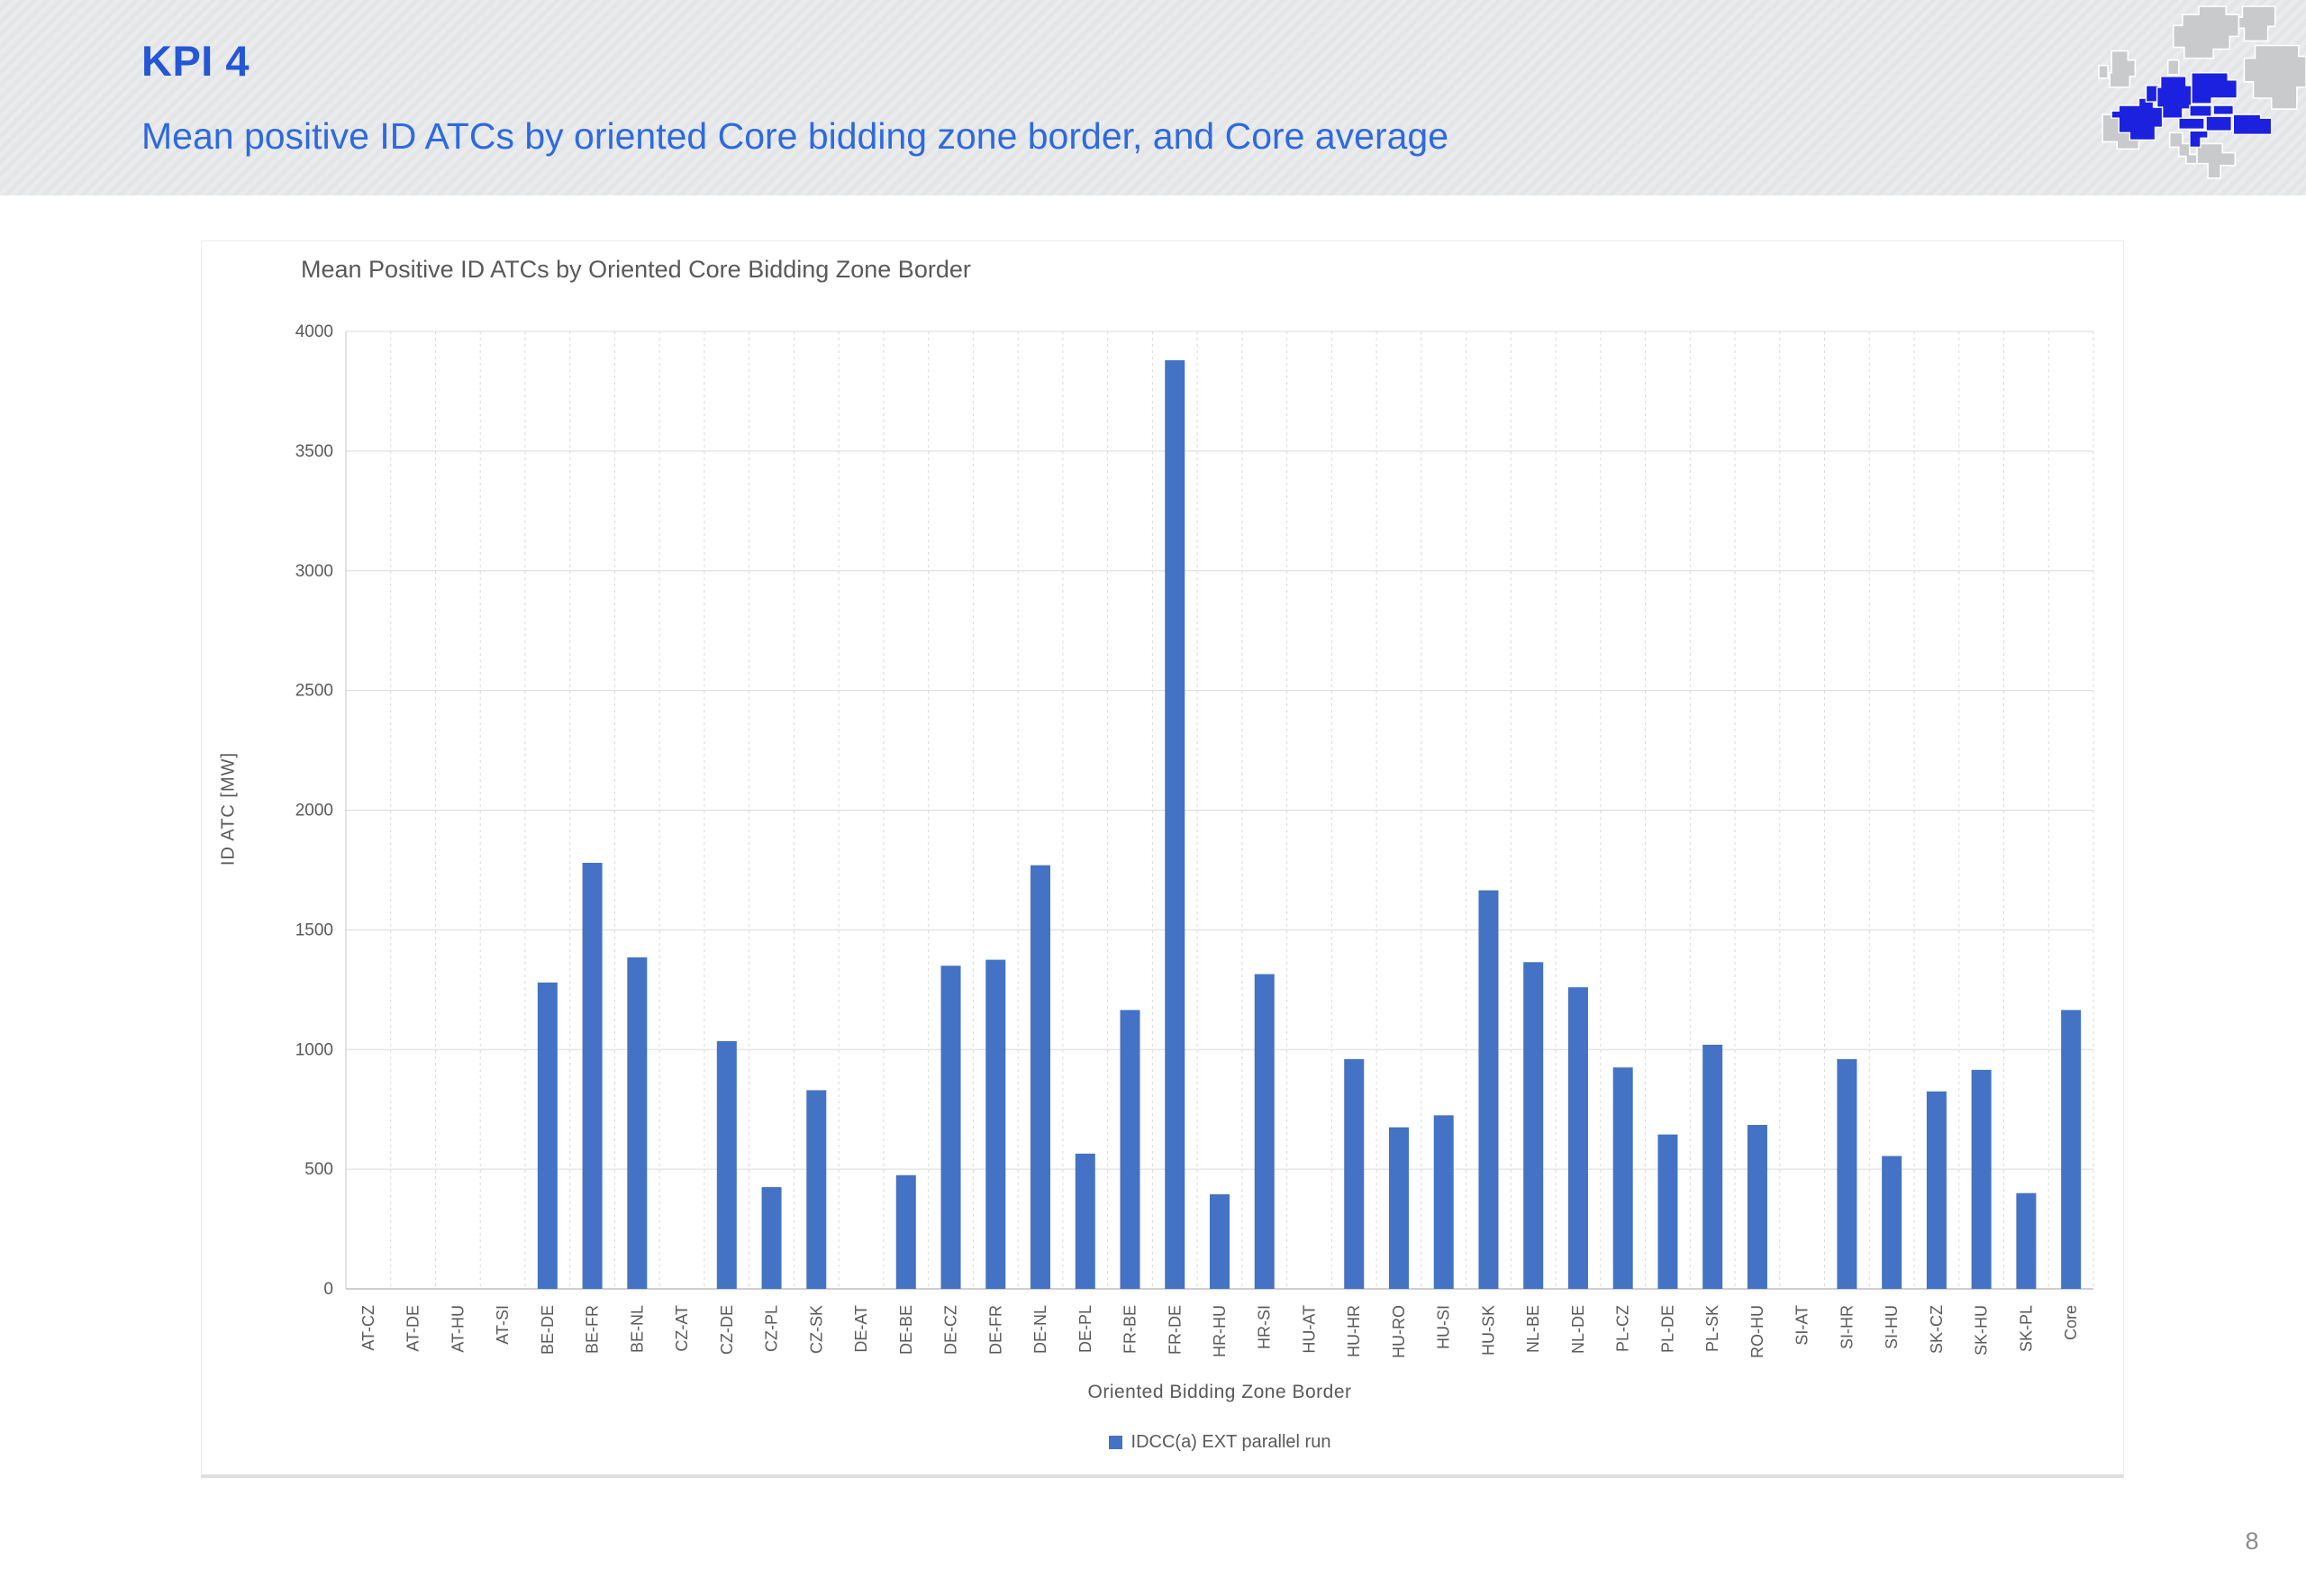 The height and width of the screenshot is (1596, 2306). I want to click on x-axis-title: Oriented Bidding Zone Border, so click(1219, 1392).